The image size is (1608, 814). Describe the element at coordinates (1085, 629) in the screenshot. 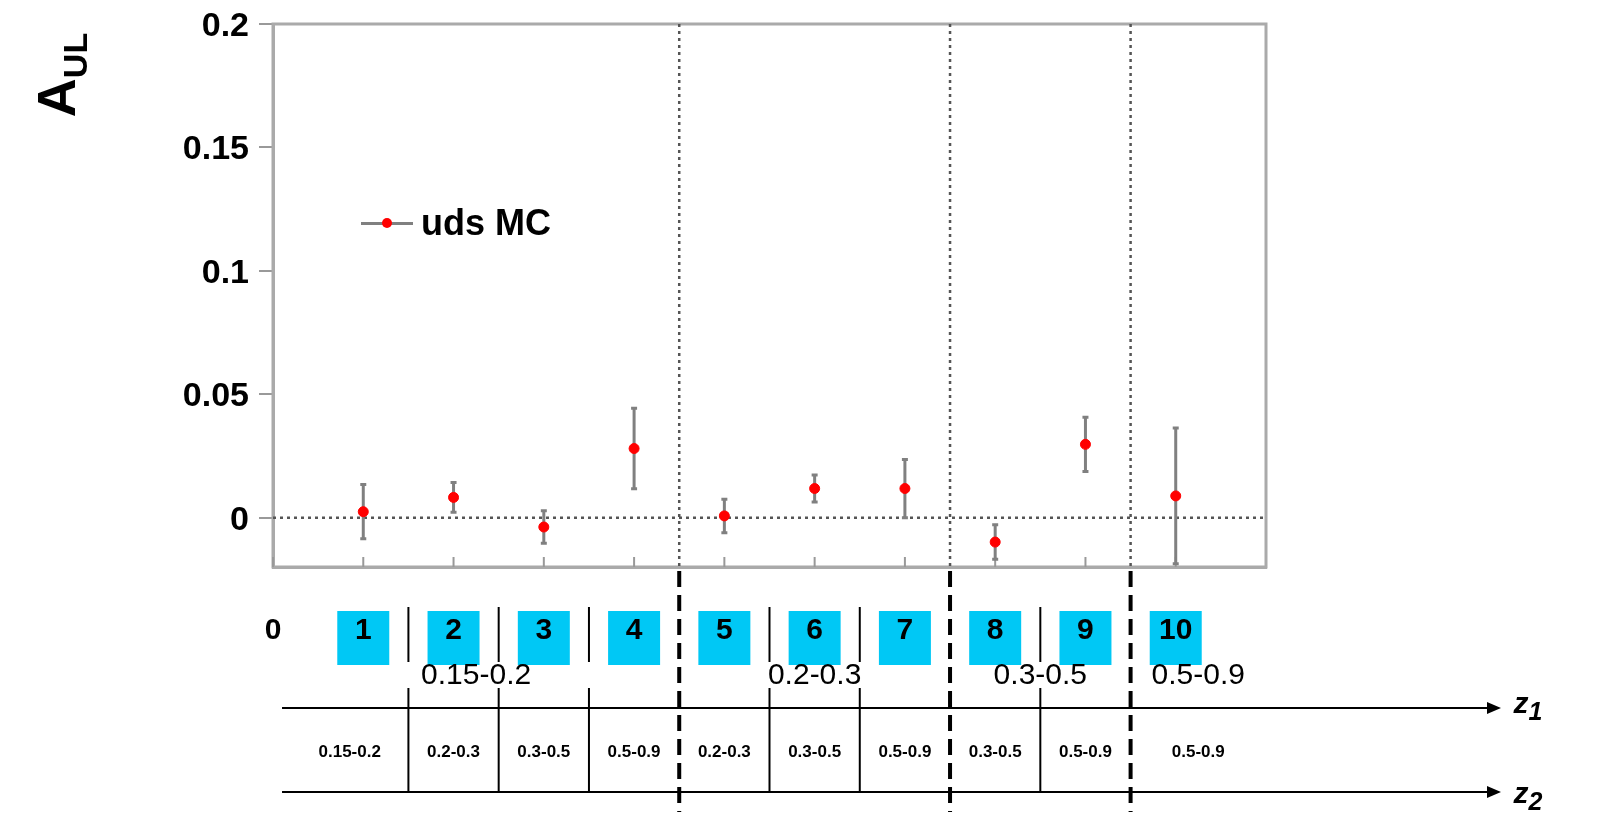

I see `x-tick-label: 9` at that location.